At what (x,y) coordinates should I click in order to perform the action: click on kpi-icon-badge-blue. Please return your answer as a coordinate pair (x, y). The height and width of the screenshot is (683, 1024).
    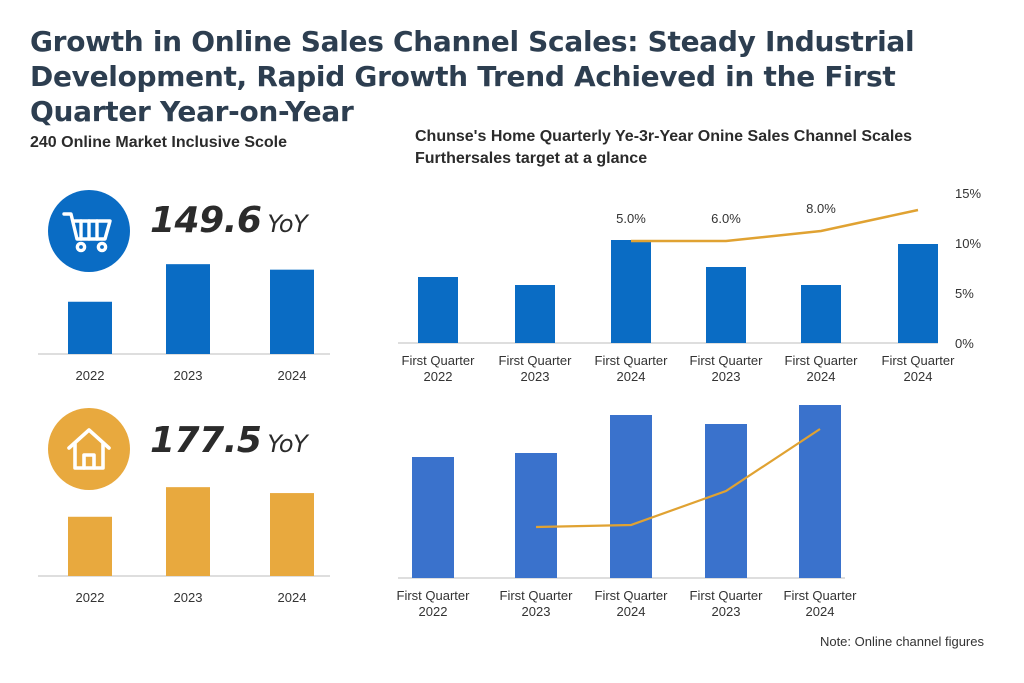
    Looking at the image, I should click on (89, 231).